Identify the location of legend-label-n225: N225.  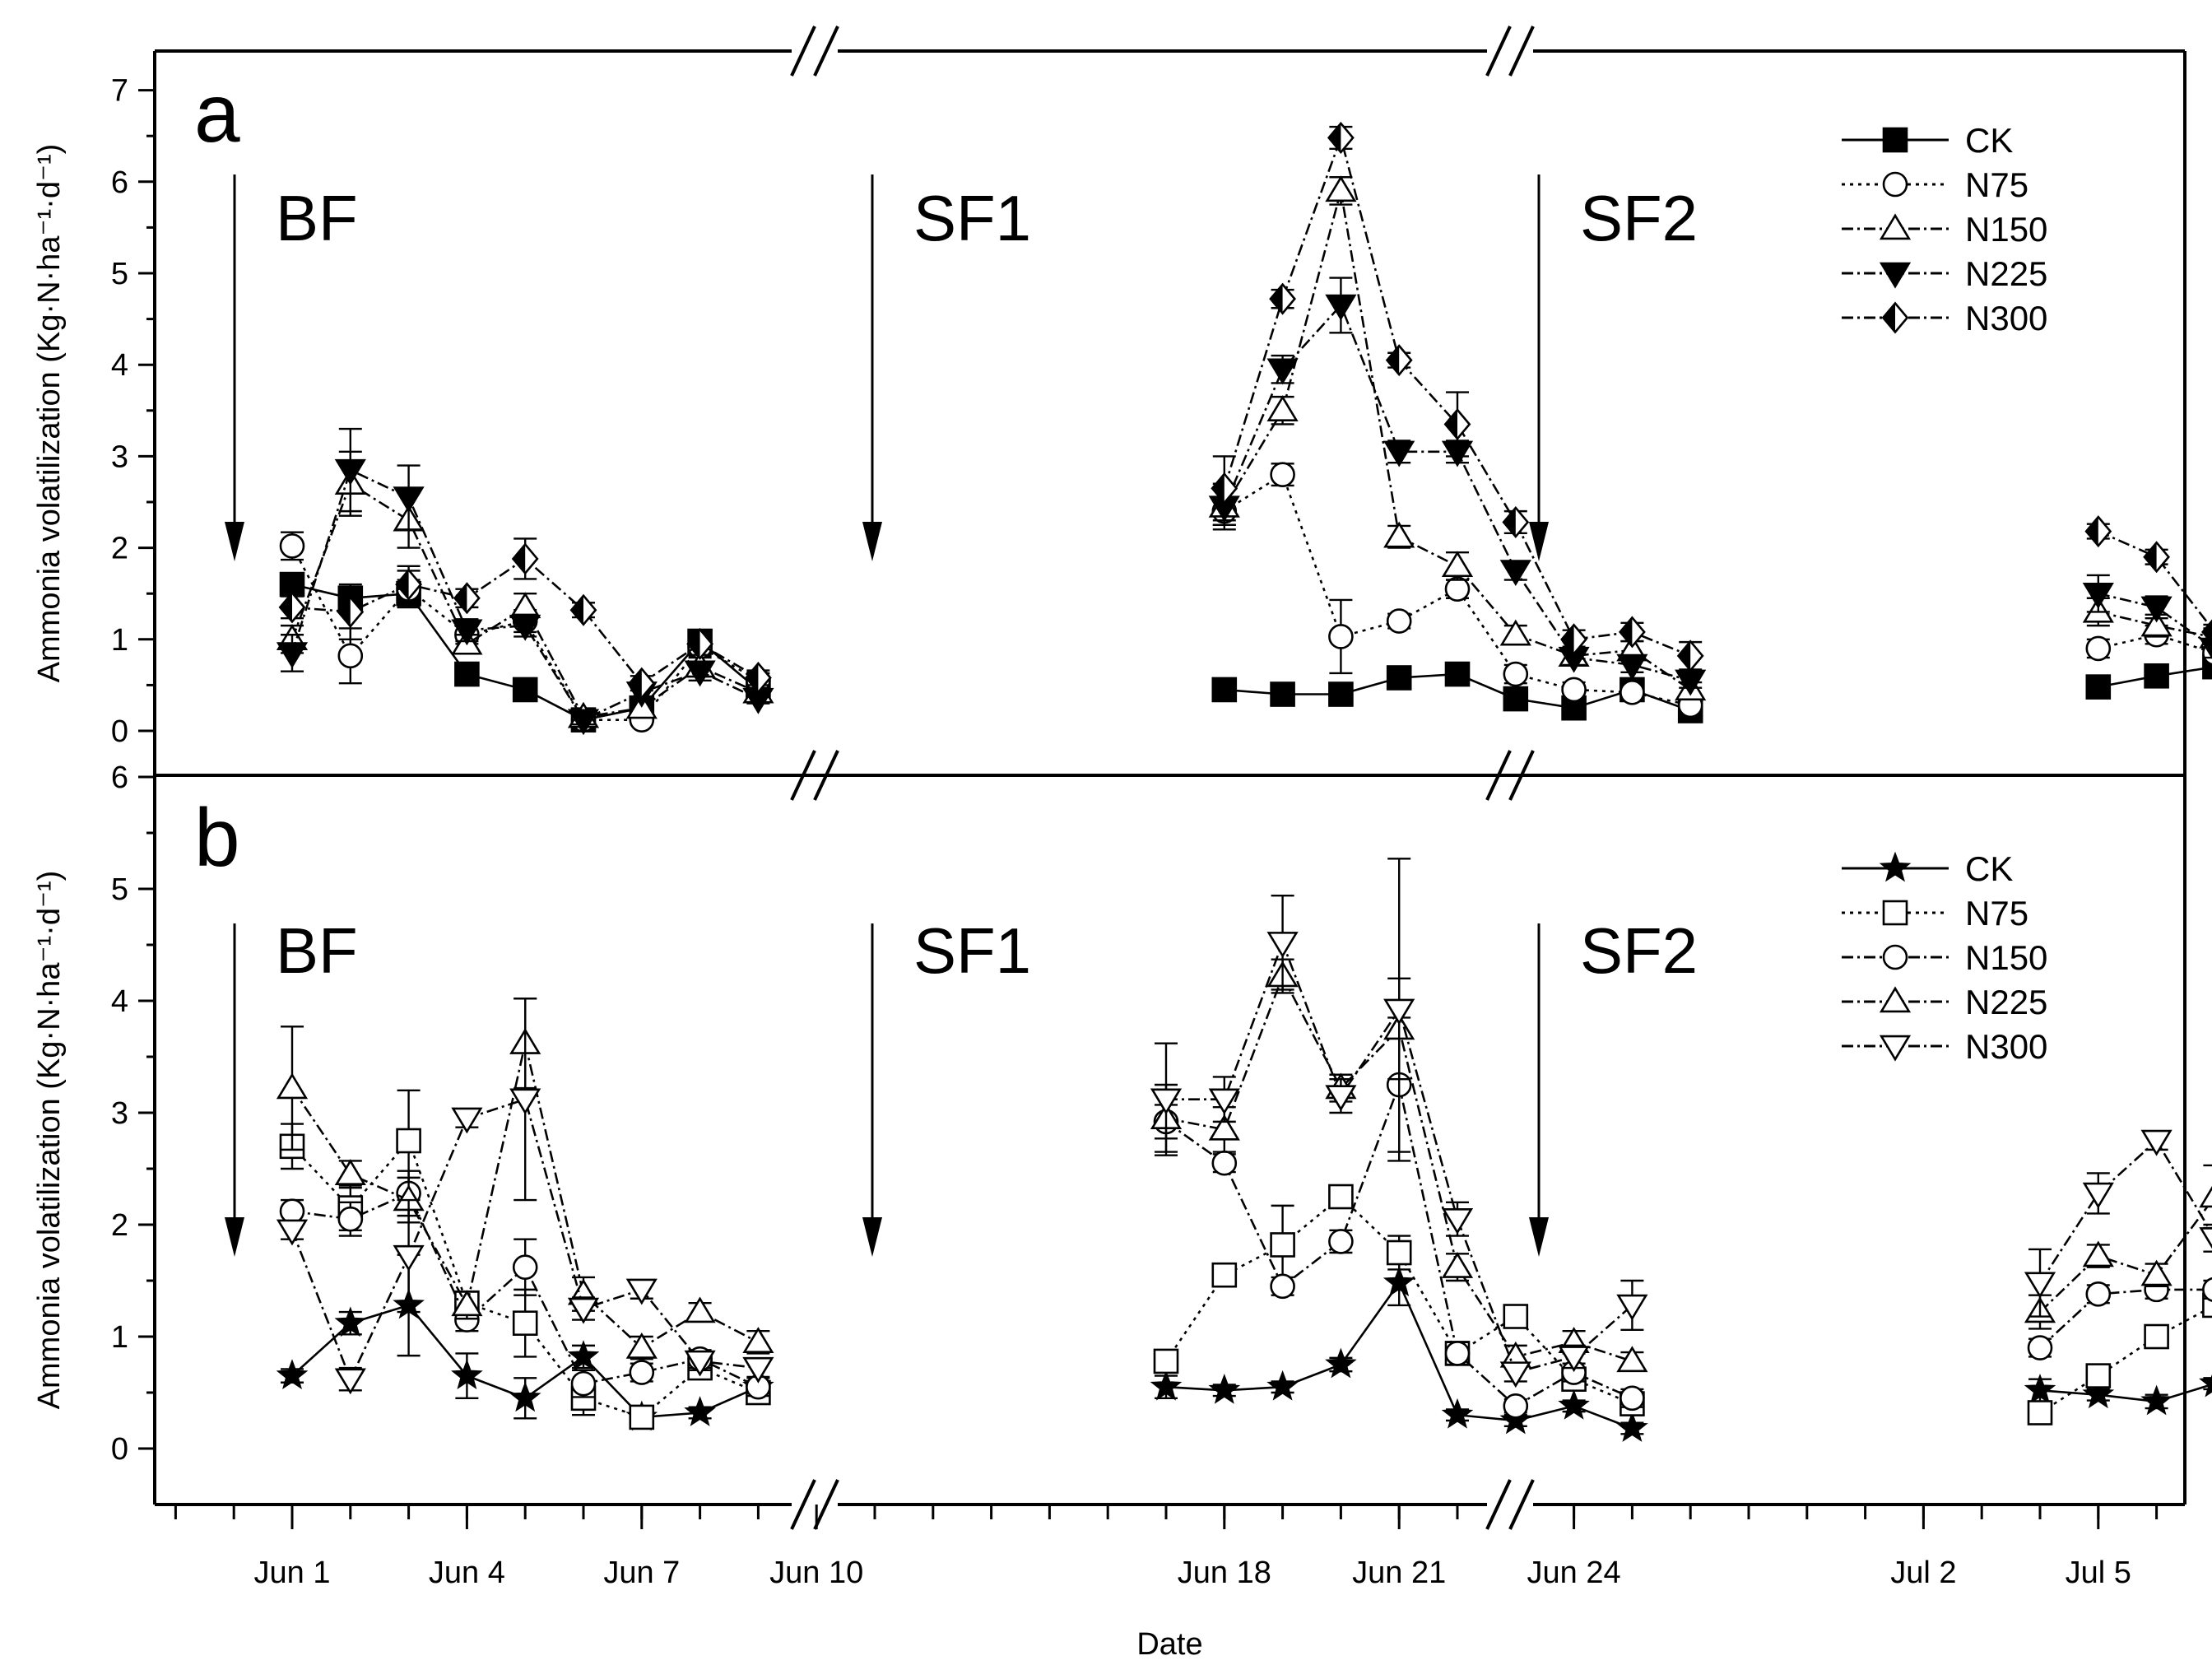
(2006, 1002).